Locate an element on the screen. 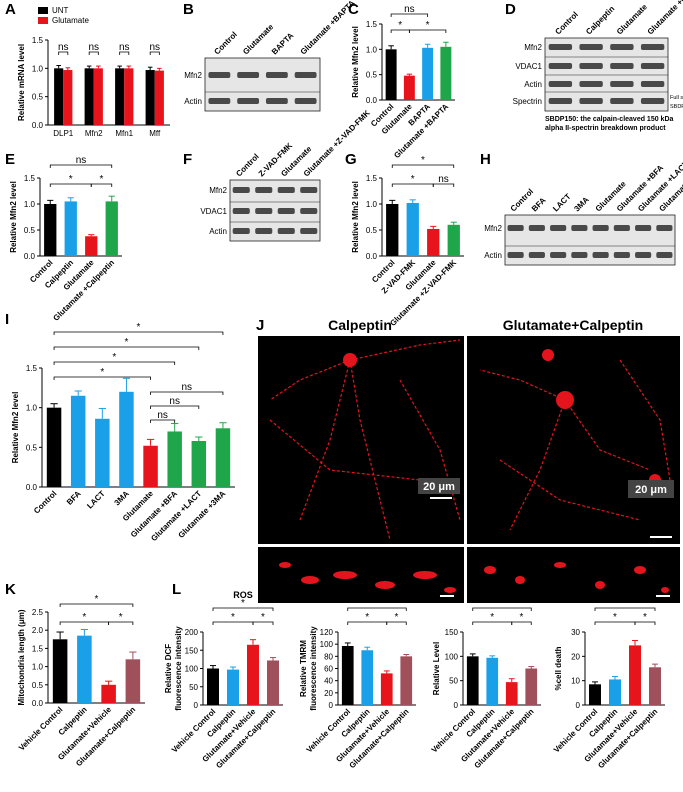 The height and width of the screenshot is (792, 683). y-tick-label: 30 is located at coordinates (575, 632).